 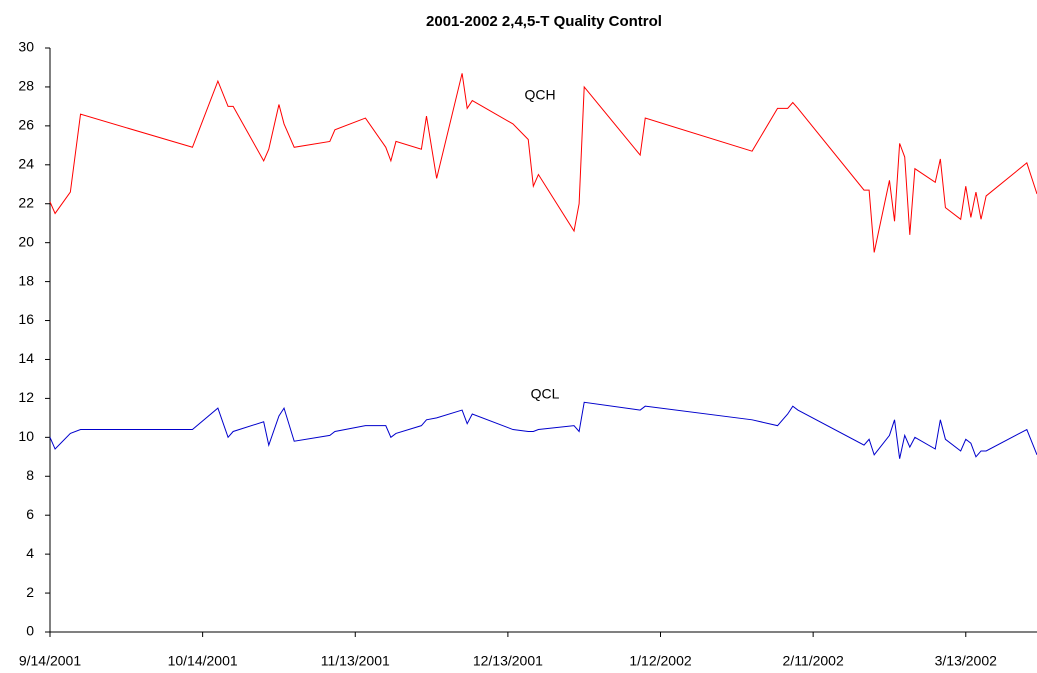 What do you see at coordinates (26, 397) in the screenshot?
I see `y-tick-label: 12` at bounding box center [26, 397].